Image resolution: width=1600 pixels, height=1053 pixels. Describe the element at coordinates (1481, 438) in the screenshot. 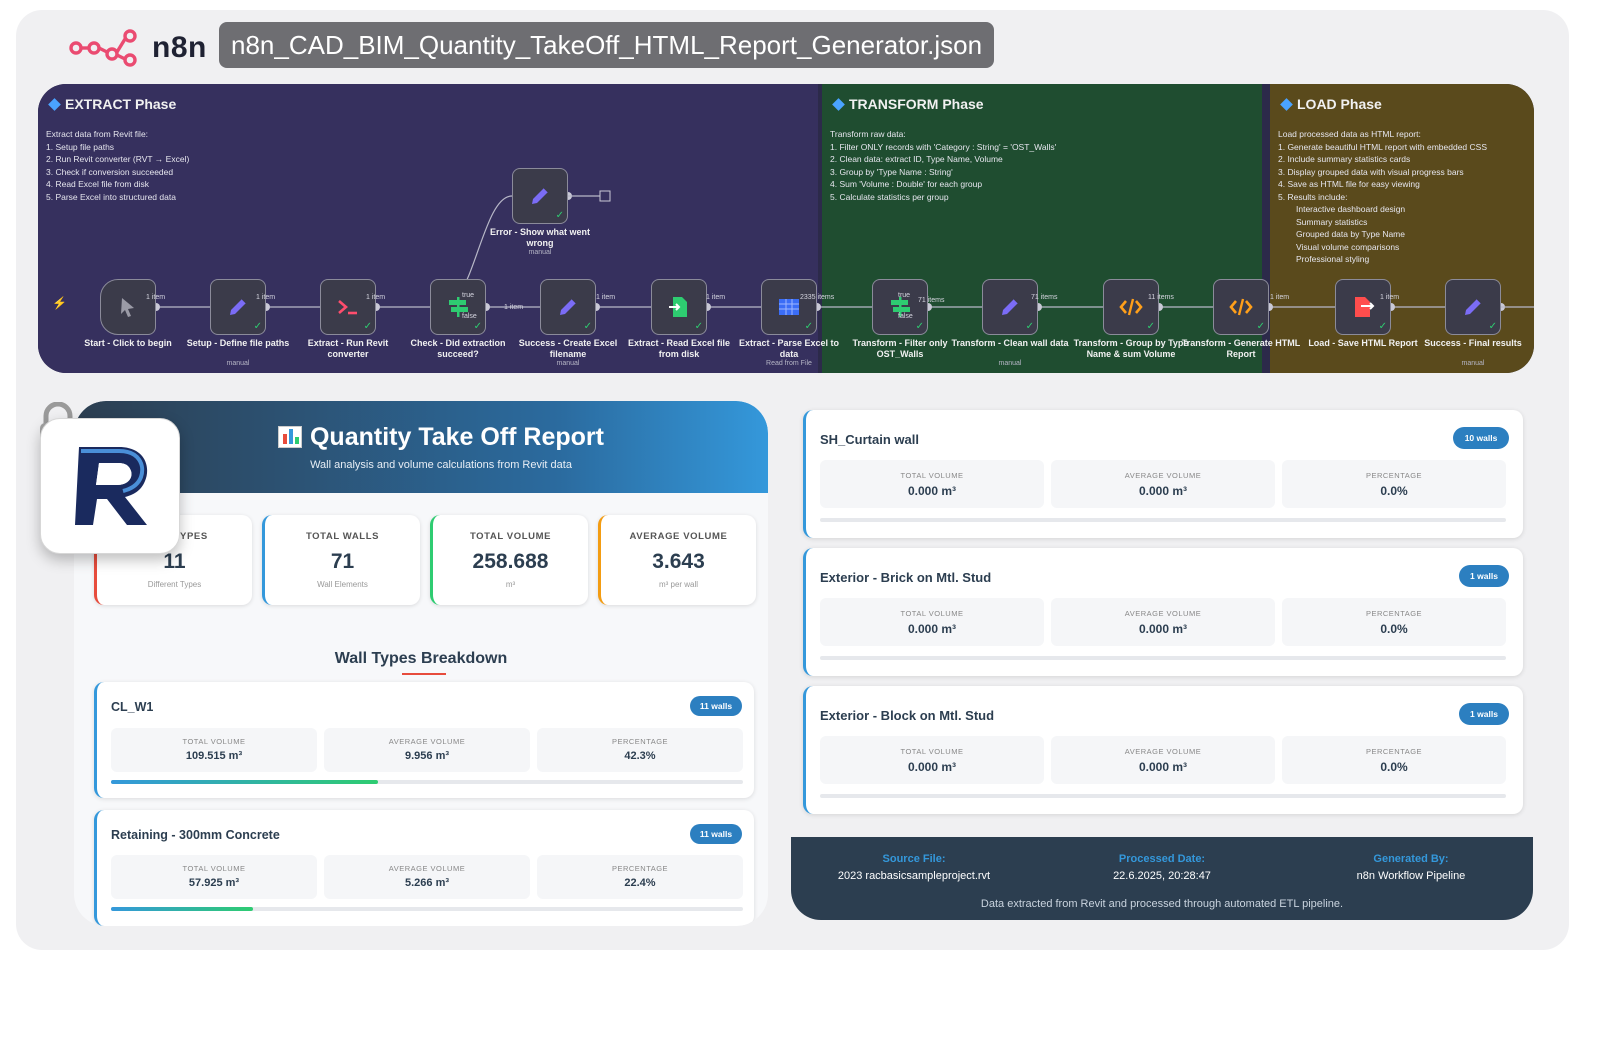

I see `wall-count-badge: 10 walls` at that location.